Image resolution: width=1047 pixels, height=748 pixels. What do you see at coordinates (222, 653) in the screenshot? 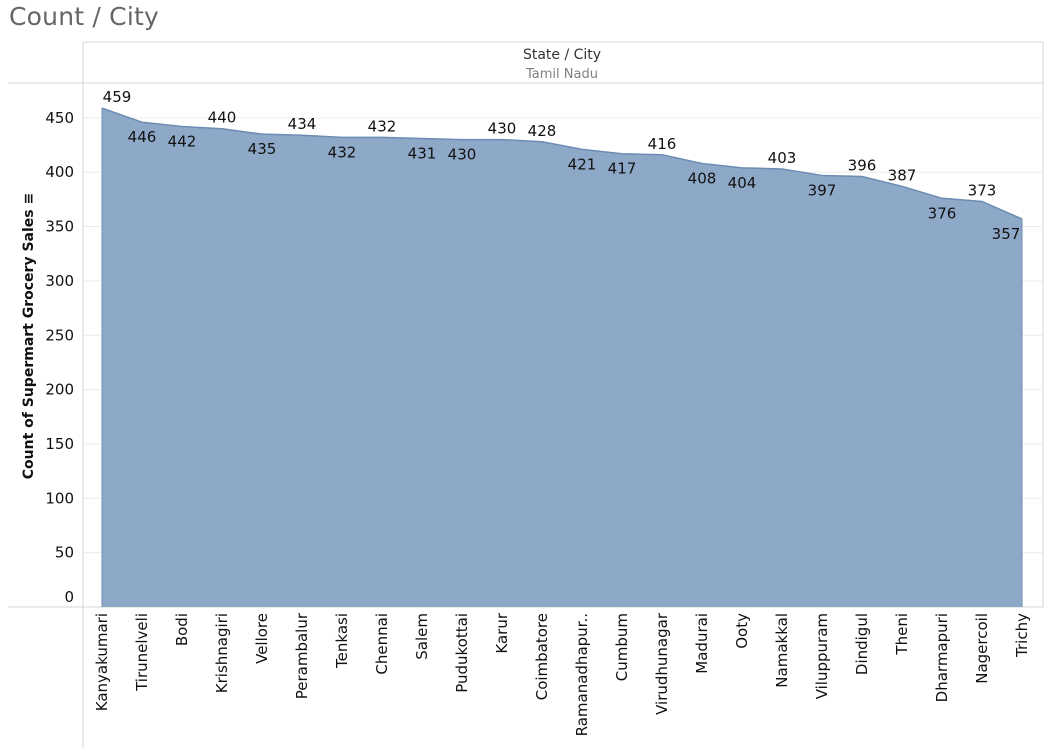
I see `x-tick-label: Krishnagiri` at bounding box center [222, 653].